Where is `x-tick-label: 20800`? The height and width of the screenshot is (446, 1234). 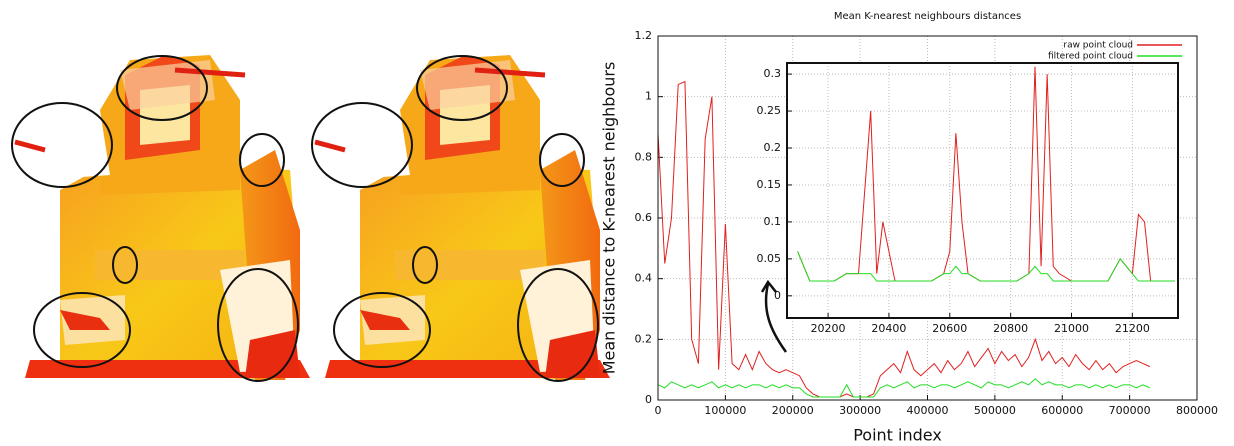 x-tick-label: 20800 is located at coordinates (1010, 328).